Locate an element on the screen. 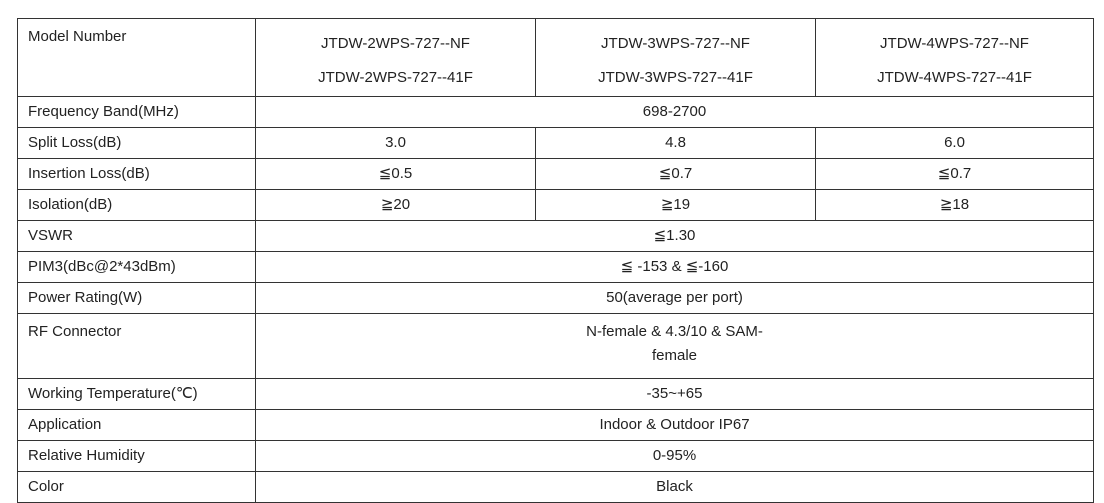 The image size is (1104, 503). label-text: Color is located at coordinates (46, 486).